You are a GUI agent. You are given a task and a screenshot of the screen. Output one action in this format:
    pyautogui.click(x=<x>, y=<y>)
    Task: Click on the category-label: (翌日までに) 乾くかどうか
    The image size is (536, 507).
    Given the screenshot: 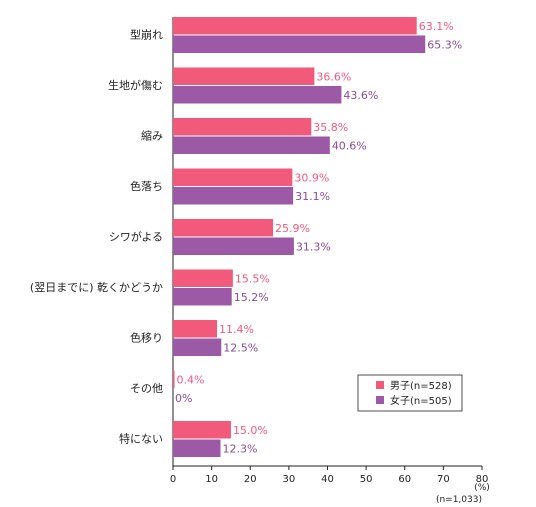 What is the action you would take?
    pyautogui.click(x=96, y=287)
    